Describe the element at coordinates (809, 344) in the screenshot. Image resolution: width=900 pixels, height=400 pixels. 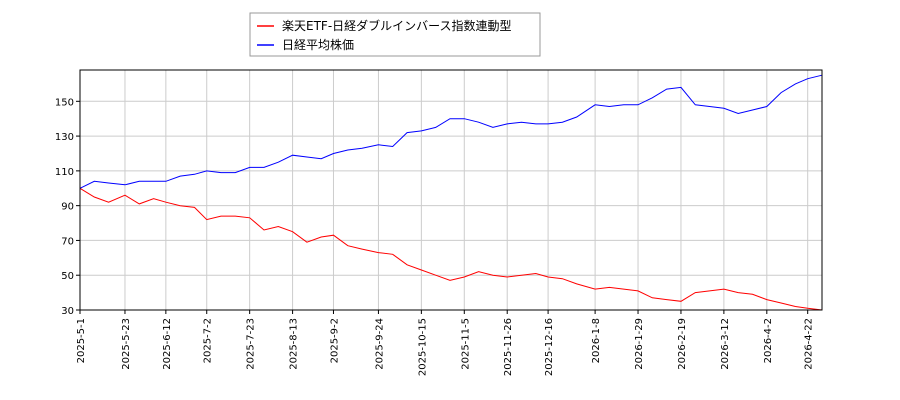
I see `x-tick-label: 2026-4-22` at that location.